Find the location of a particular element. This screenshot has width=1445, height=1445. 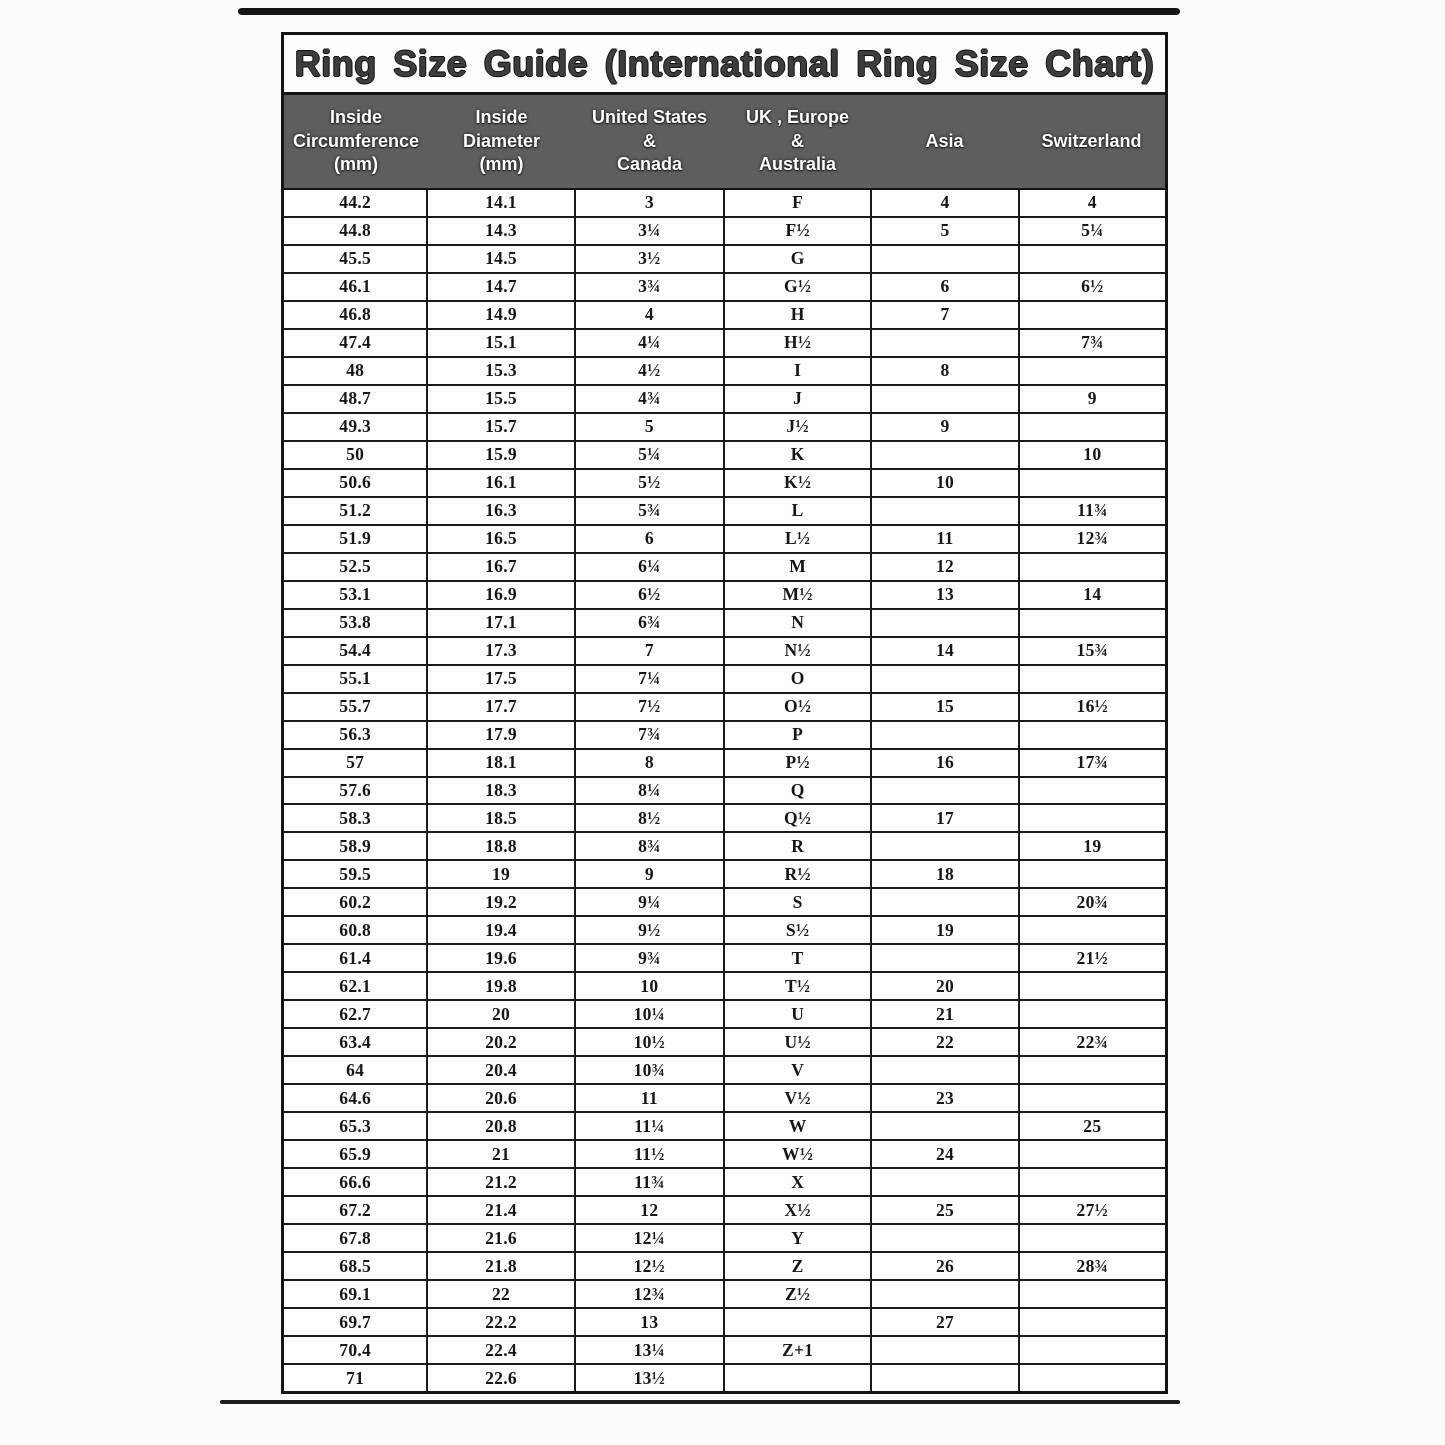

table-cell: 10¼ is located at coordinates (649, 1014).